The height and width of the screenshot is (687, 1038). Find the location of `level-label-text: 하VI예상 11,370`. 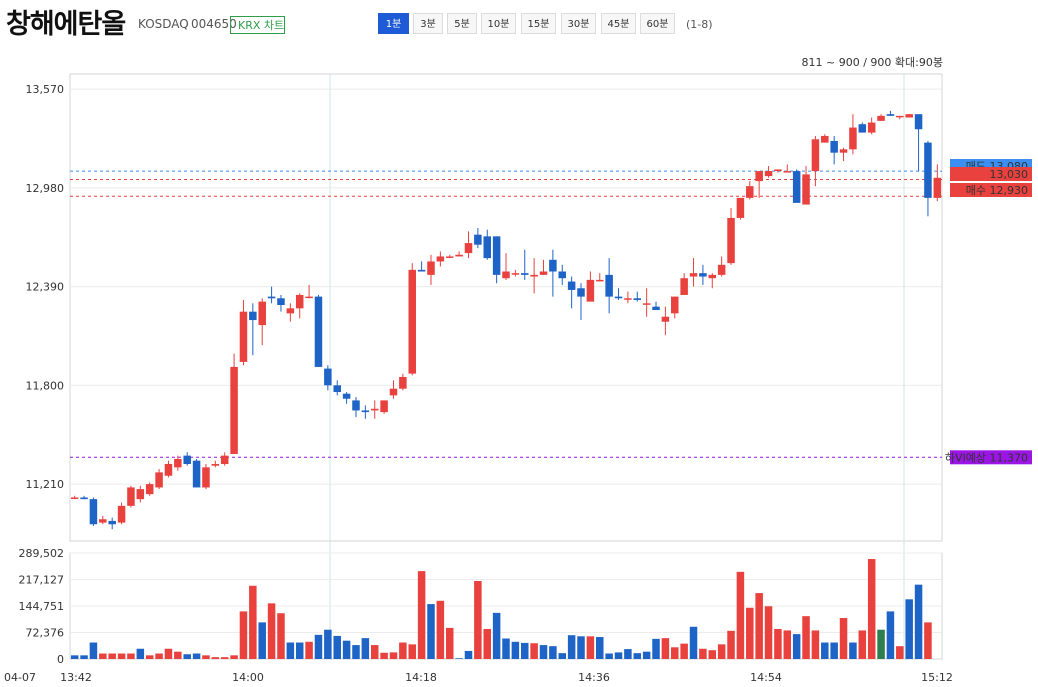

level-label-text: 하VI예상 11,370 is located at coordinates (986, 457).